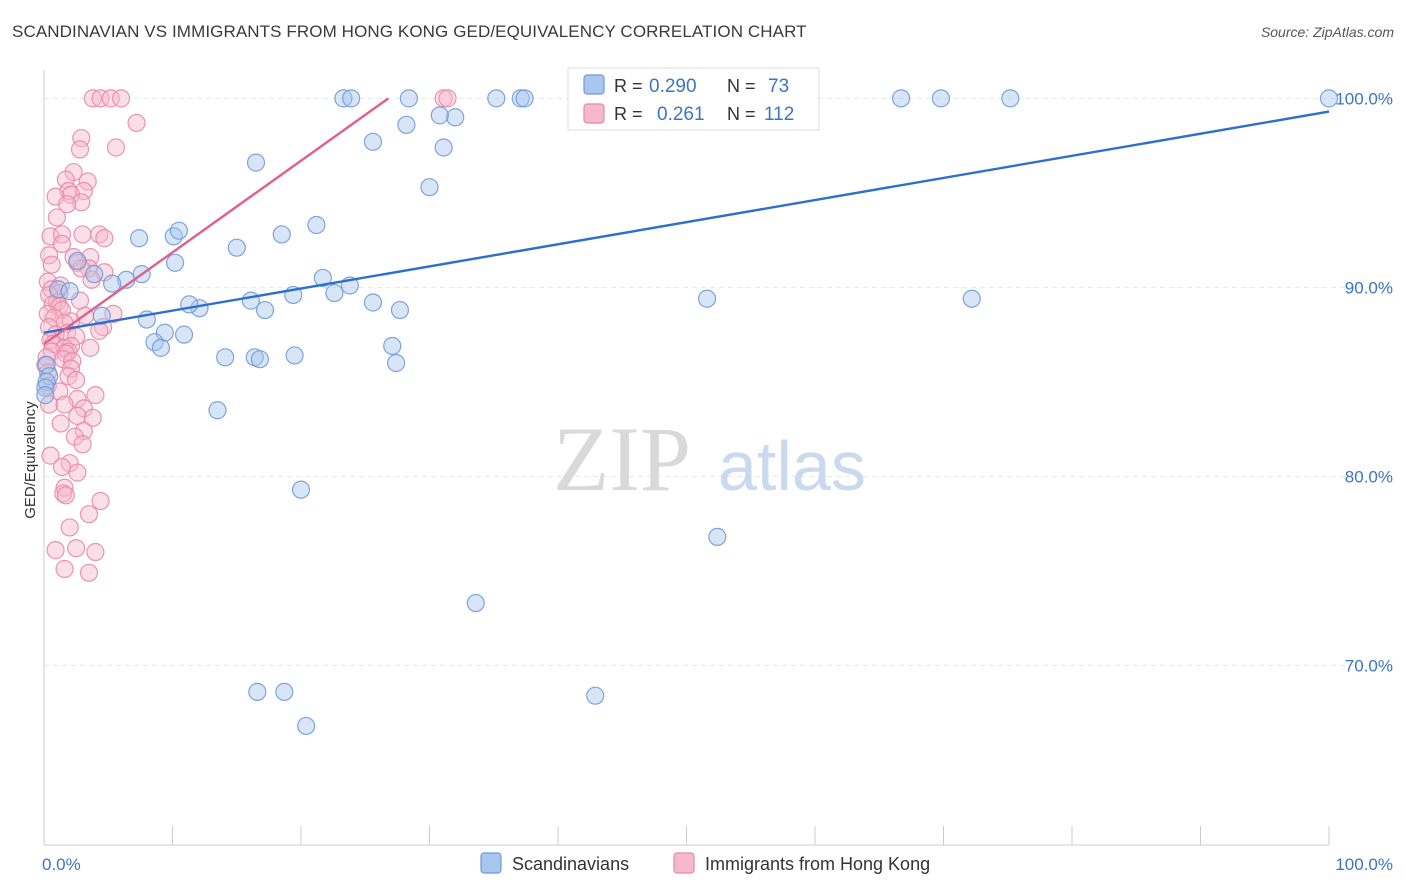  I want to click on legend-r-value-blue: 0.290, so click(673, 86).